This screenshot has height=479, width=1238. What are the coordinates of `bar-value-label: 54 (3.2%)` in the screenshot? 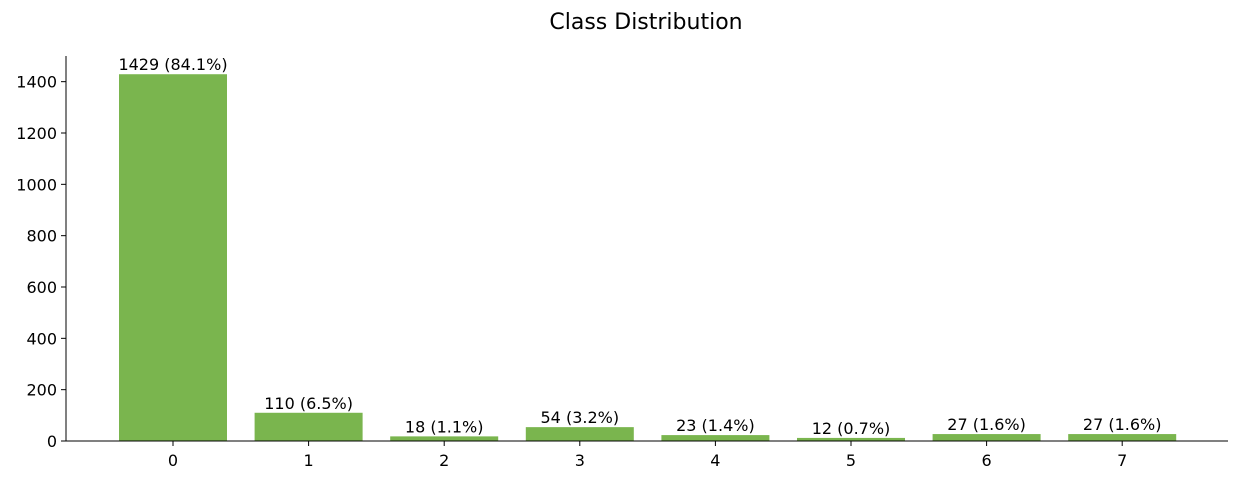 It's located at (580, 417).